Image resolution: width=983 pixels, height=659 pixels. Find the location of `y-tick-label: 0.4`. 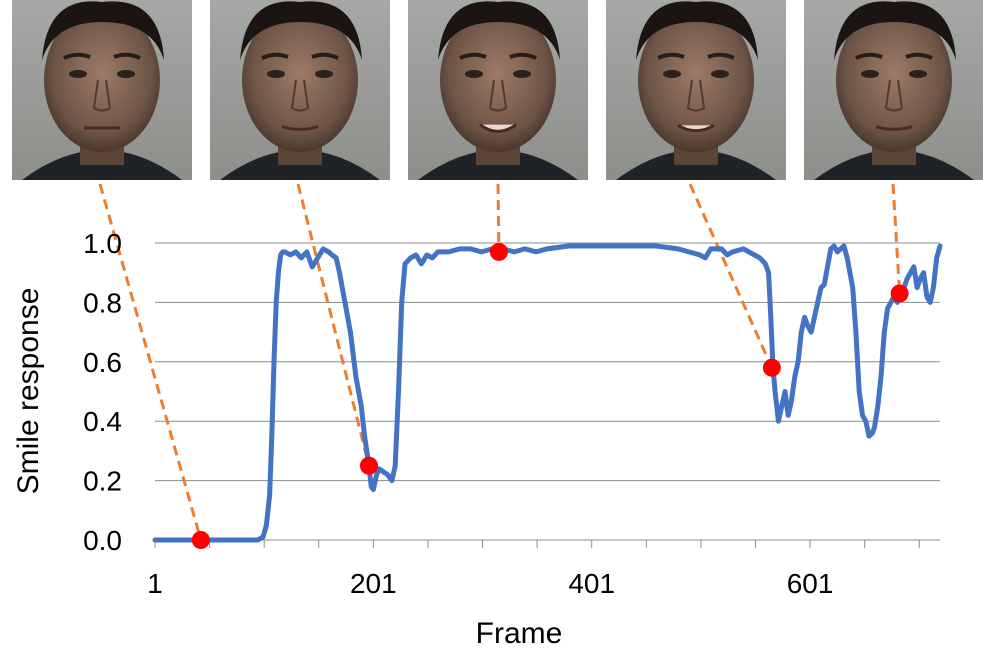

y-tick-label: 0.4 is located at coordinates (102, 421).